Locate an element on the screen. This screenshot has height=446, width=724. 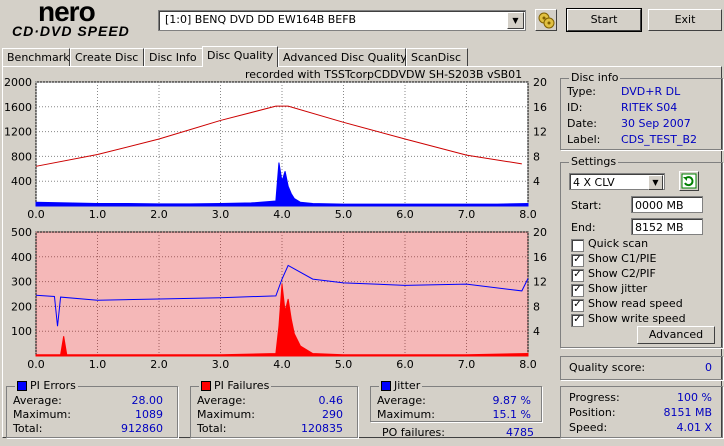
drive-refresh-icon is located at coordinates (546, 20).